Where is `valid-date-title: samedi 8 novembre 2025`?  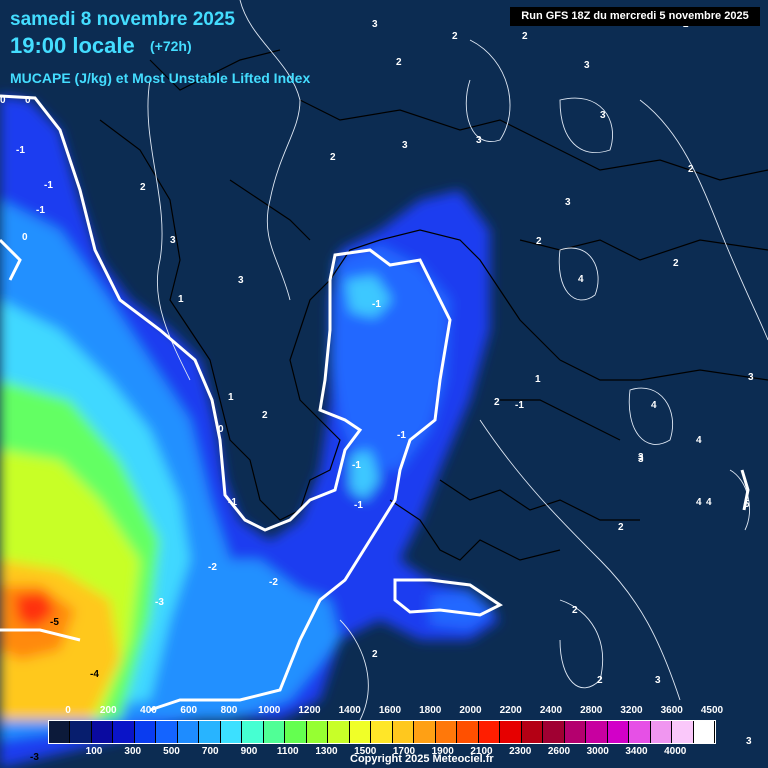
valid-date-title: samedi 8 novembre 2025 is located at coordinates (122, 19).